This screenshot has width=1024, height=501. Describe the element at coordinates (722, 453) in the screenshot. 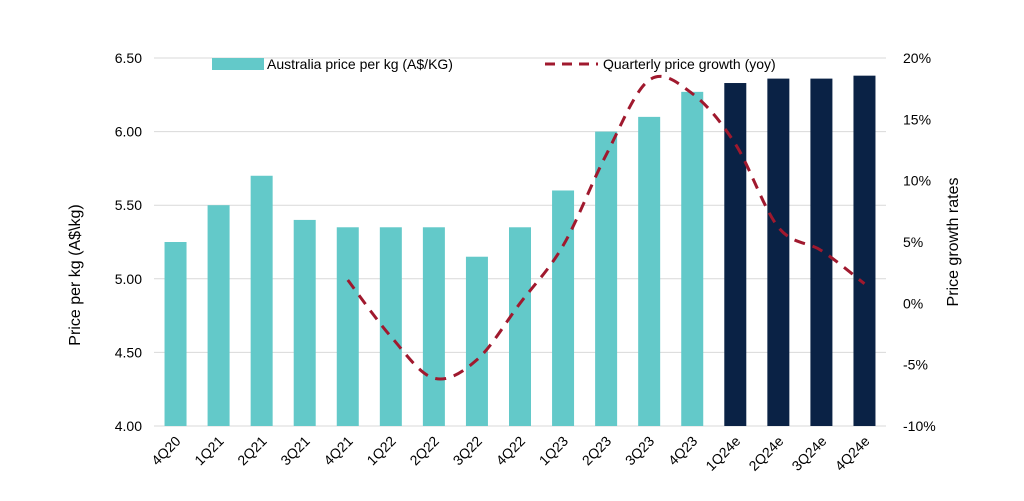

I see `x-tick-label: 1Q24e` at that location.